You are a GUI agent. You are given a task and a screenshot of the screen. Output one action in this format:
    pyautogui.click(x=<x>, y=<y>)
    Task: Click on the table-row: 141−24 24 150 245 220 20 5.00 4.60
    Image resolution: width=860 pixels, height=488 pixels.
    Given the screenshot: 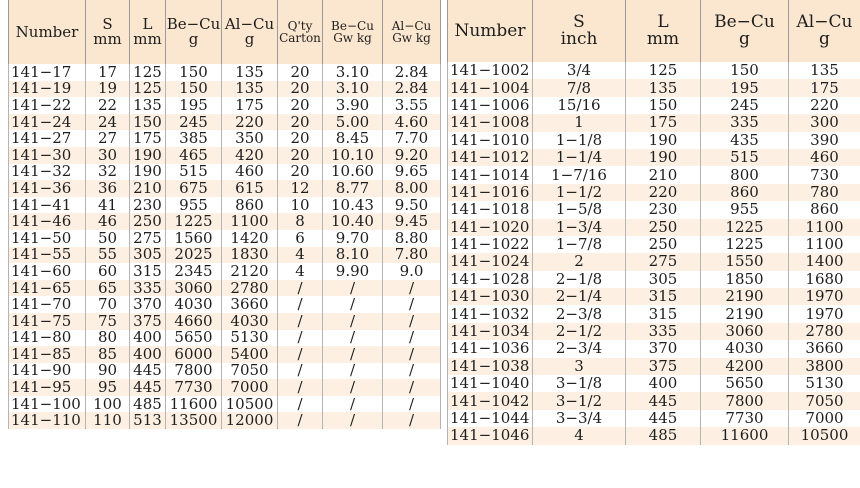 What is the action you would take?
    pyautogui.click(x=224, y=122)
    